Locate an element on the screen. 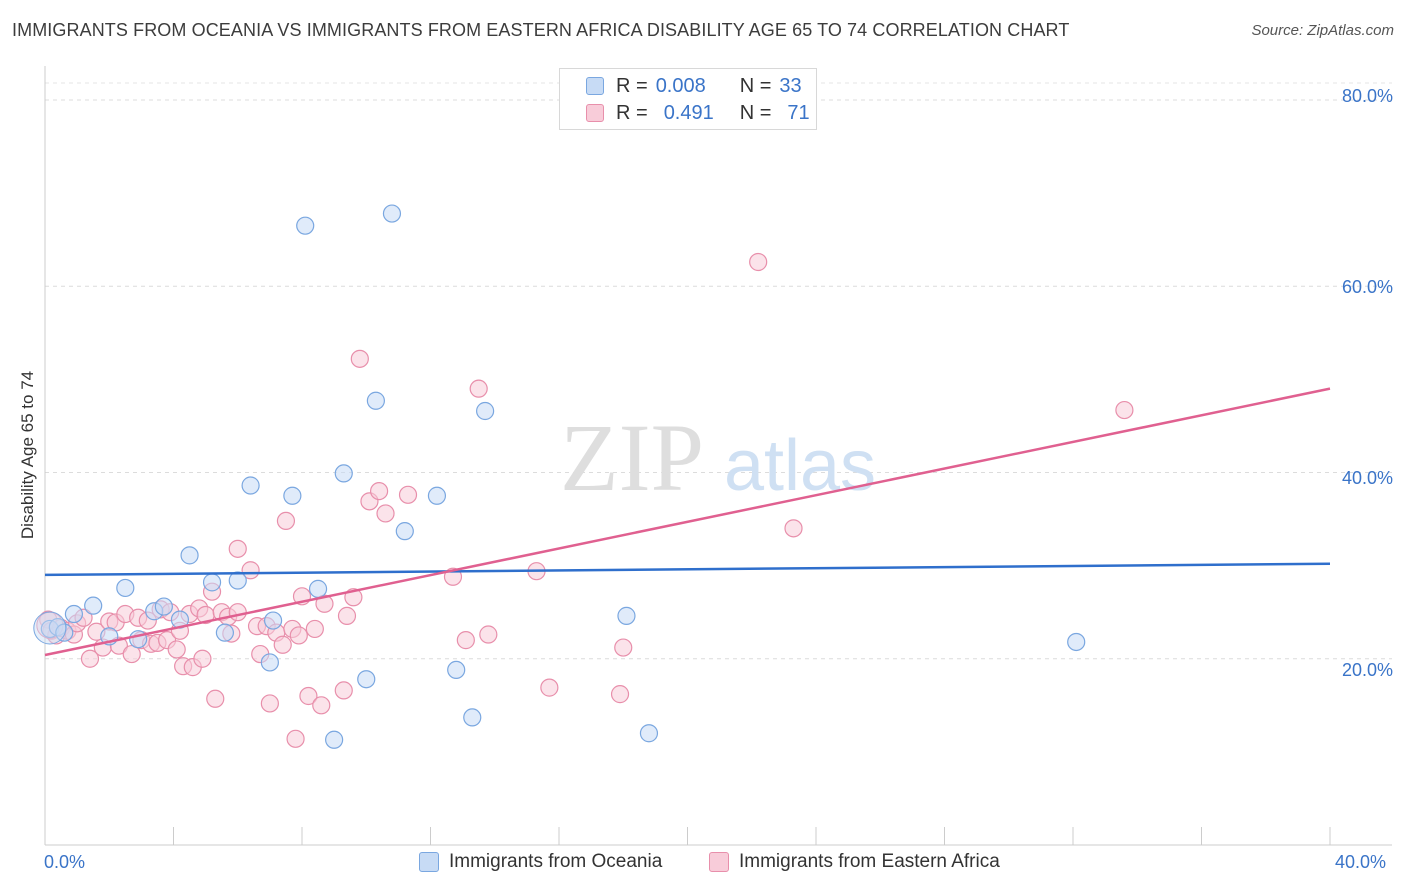 The image size is (1406, 892). y-tick-label-20: 20.0% is located at coordinates (1367, 670).